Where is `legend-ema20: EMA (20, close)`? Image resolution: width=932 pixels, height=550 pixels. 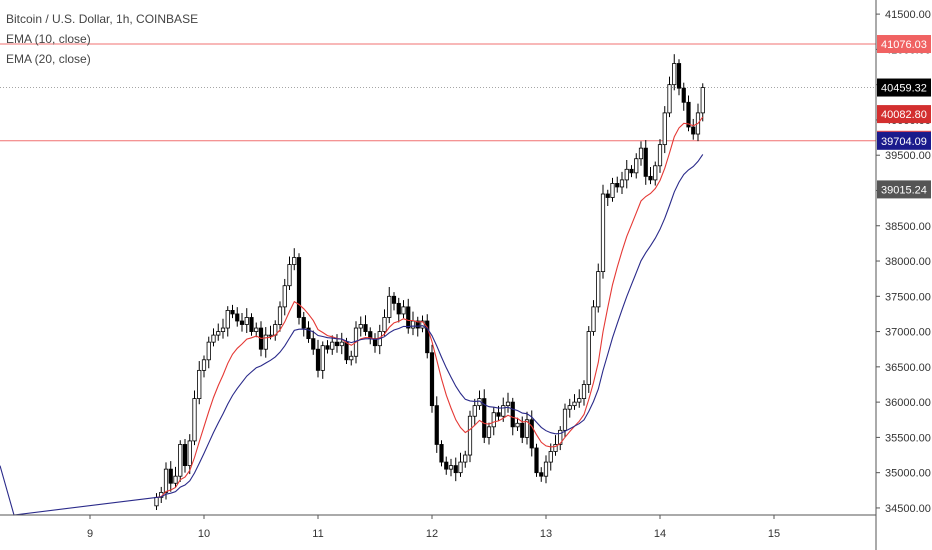
legend-ema20: EMA (20, close) is located at coordinates (48, 59).